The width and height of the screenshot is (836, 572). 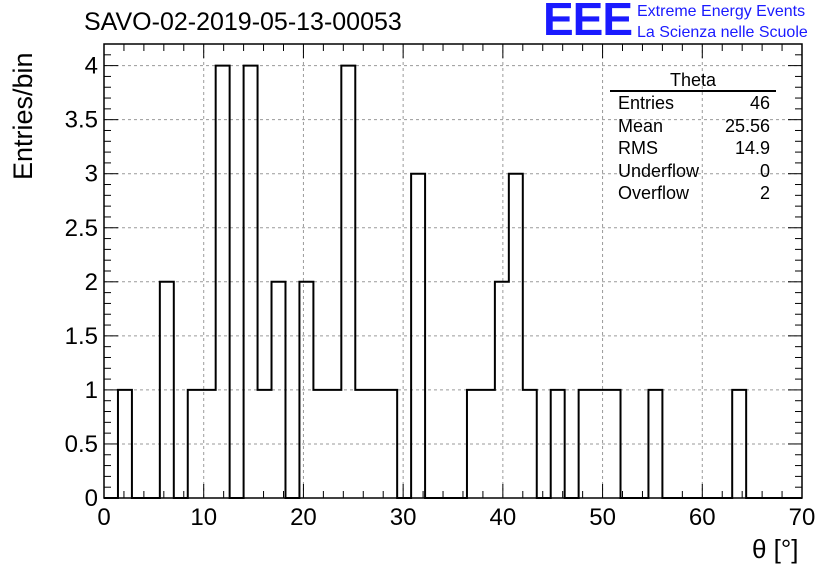 I want to click on x-tick-label: 10, so click(x=203, y=517).